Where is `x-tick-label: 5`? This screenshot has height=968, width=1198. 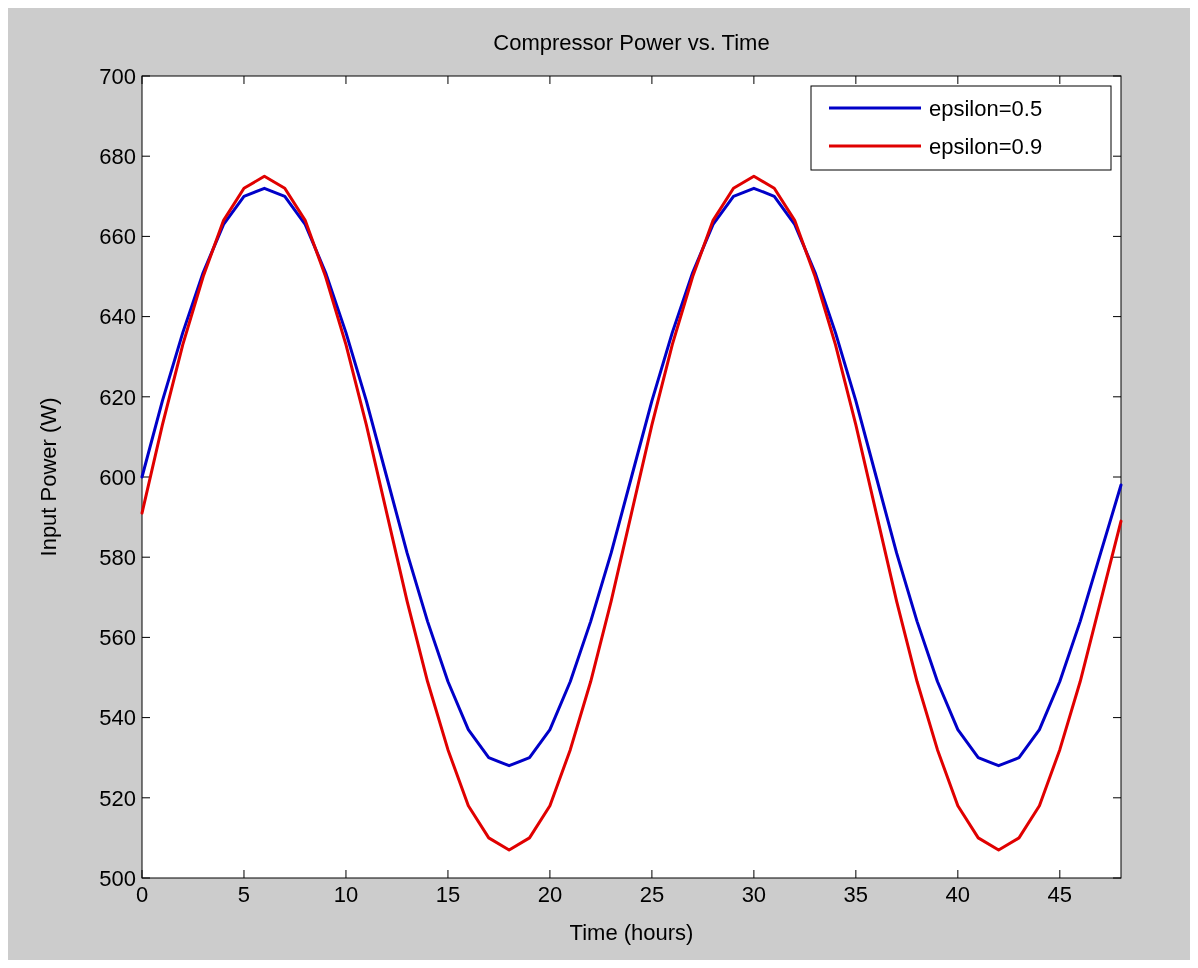
x-tick-label: 5 is located at coordinates (244, 894).